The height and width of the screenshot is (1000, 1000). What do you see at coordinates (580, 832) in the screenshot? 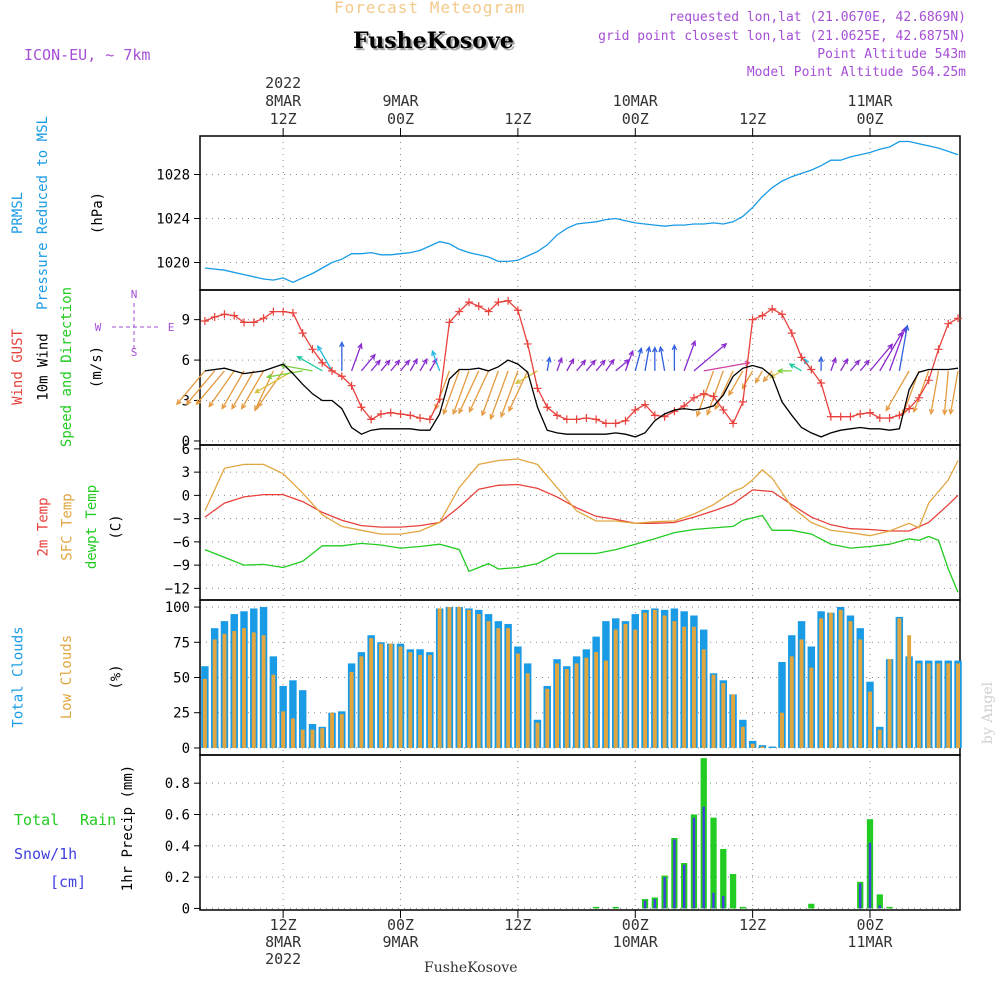
I see `precip-frame` at bounding box center [580, 832].